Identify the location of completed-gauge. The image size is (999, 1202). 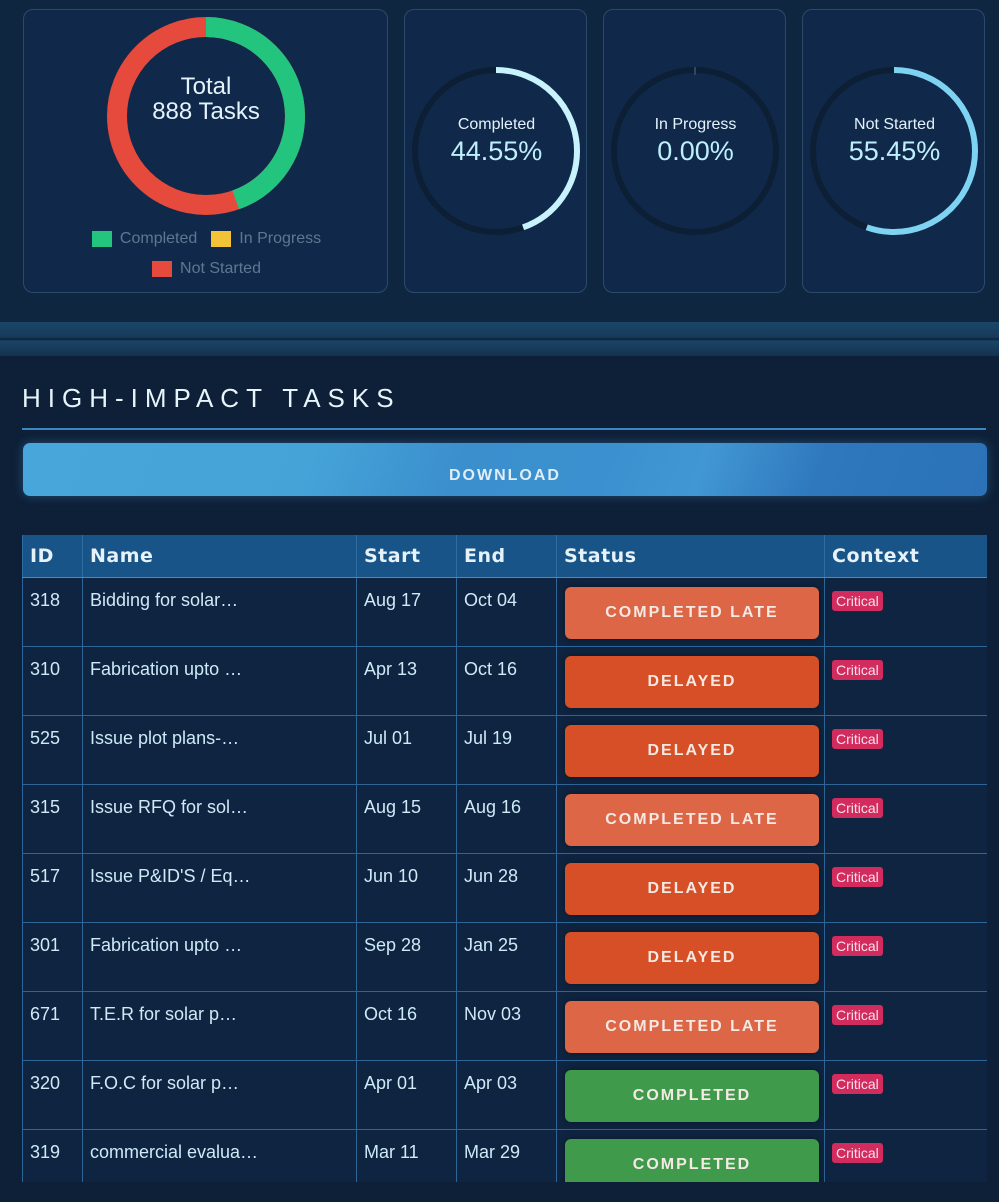
(496, 151).